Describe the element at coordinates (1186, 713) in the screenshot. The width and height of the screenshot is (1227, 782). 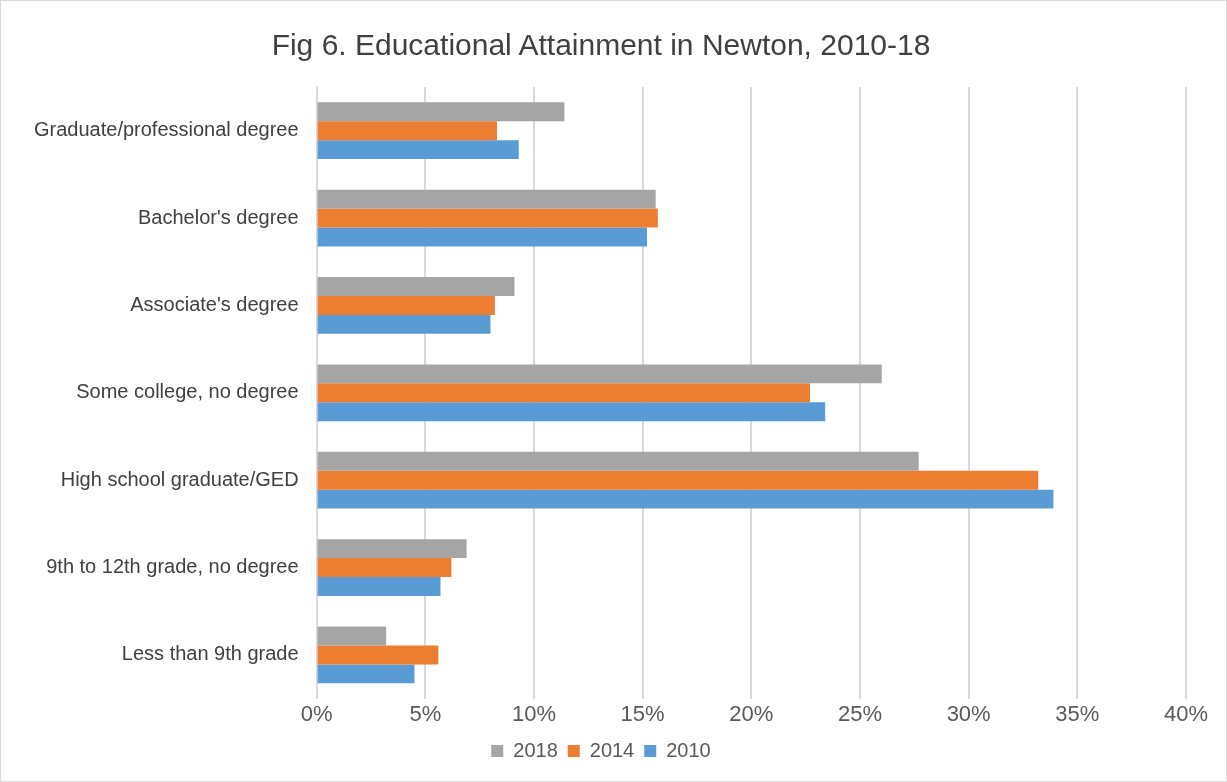
I see `x-tick-label: 40%` at that location.